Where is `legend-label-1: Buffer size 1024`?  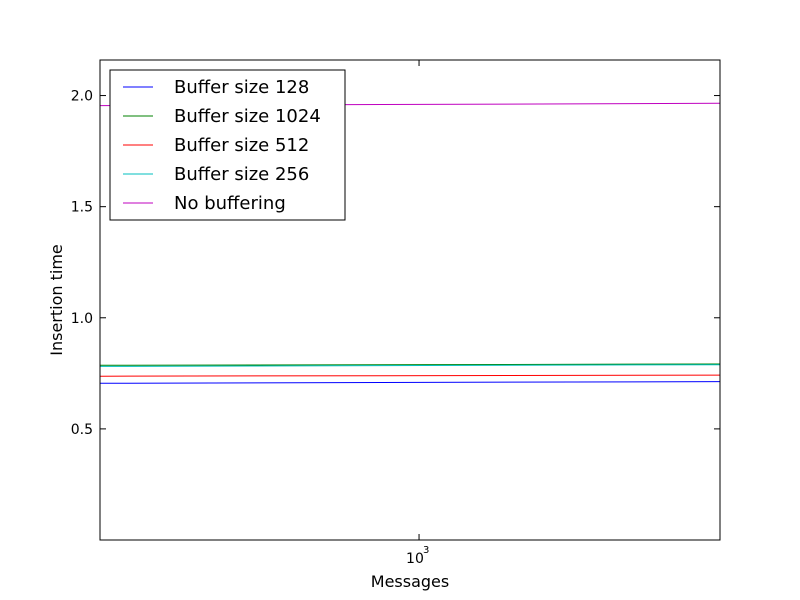
legend-label-1: Buffer size 1024 is located at coordinates (247, 116).